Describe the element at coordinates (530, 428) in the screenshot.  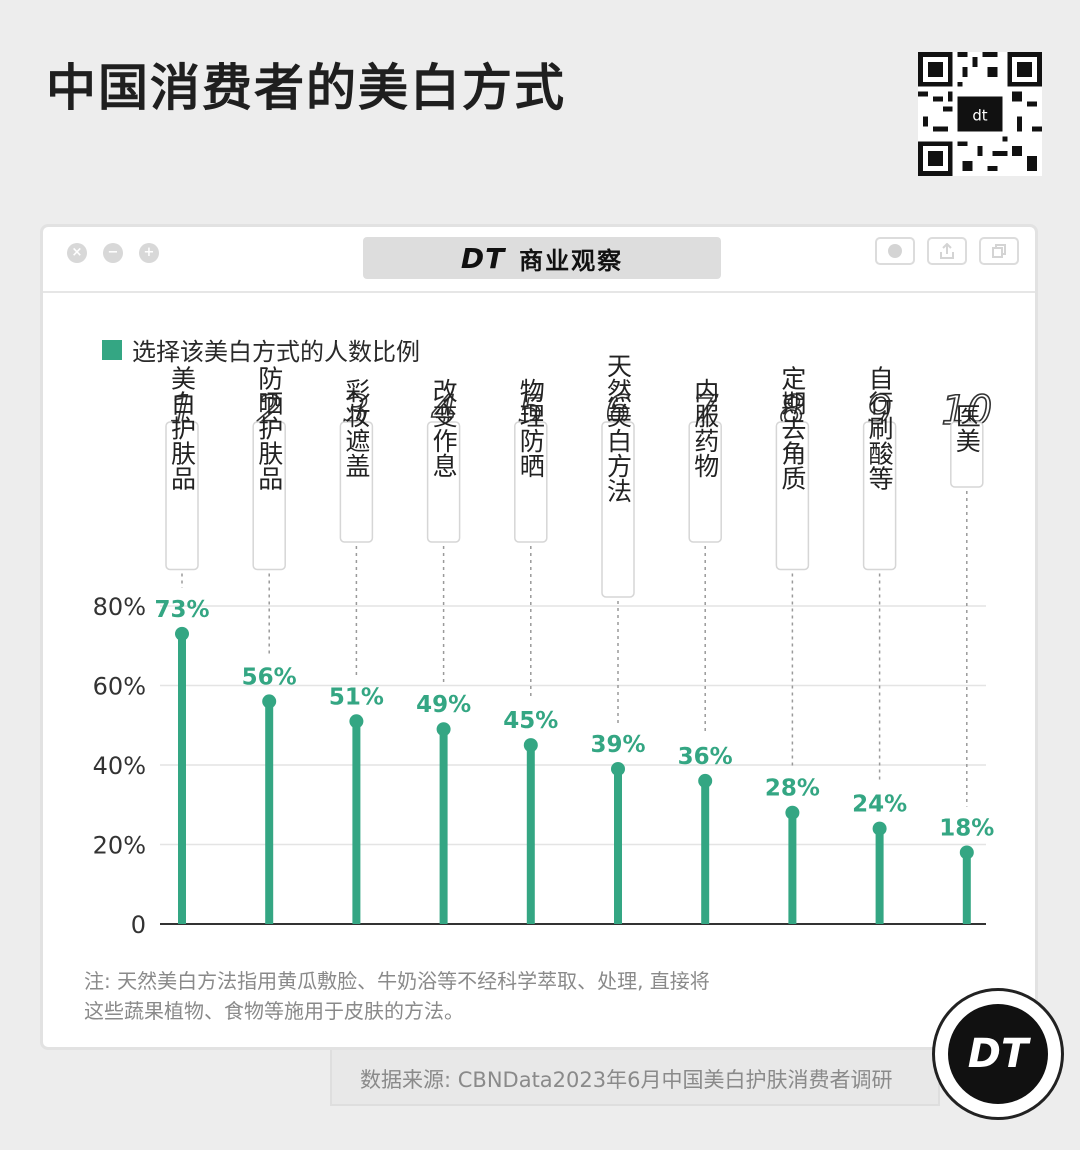
I see `category-label: 物理防晒` at that location.